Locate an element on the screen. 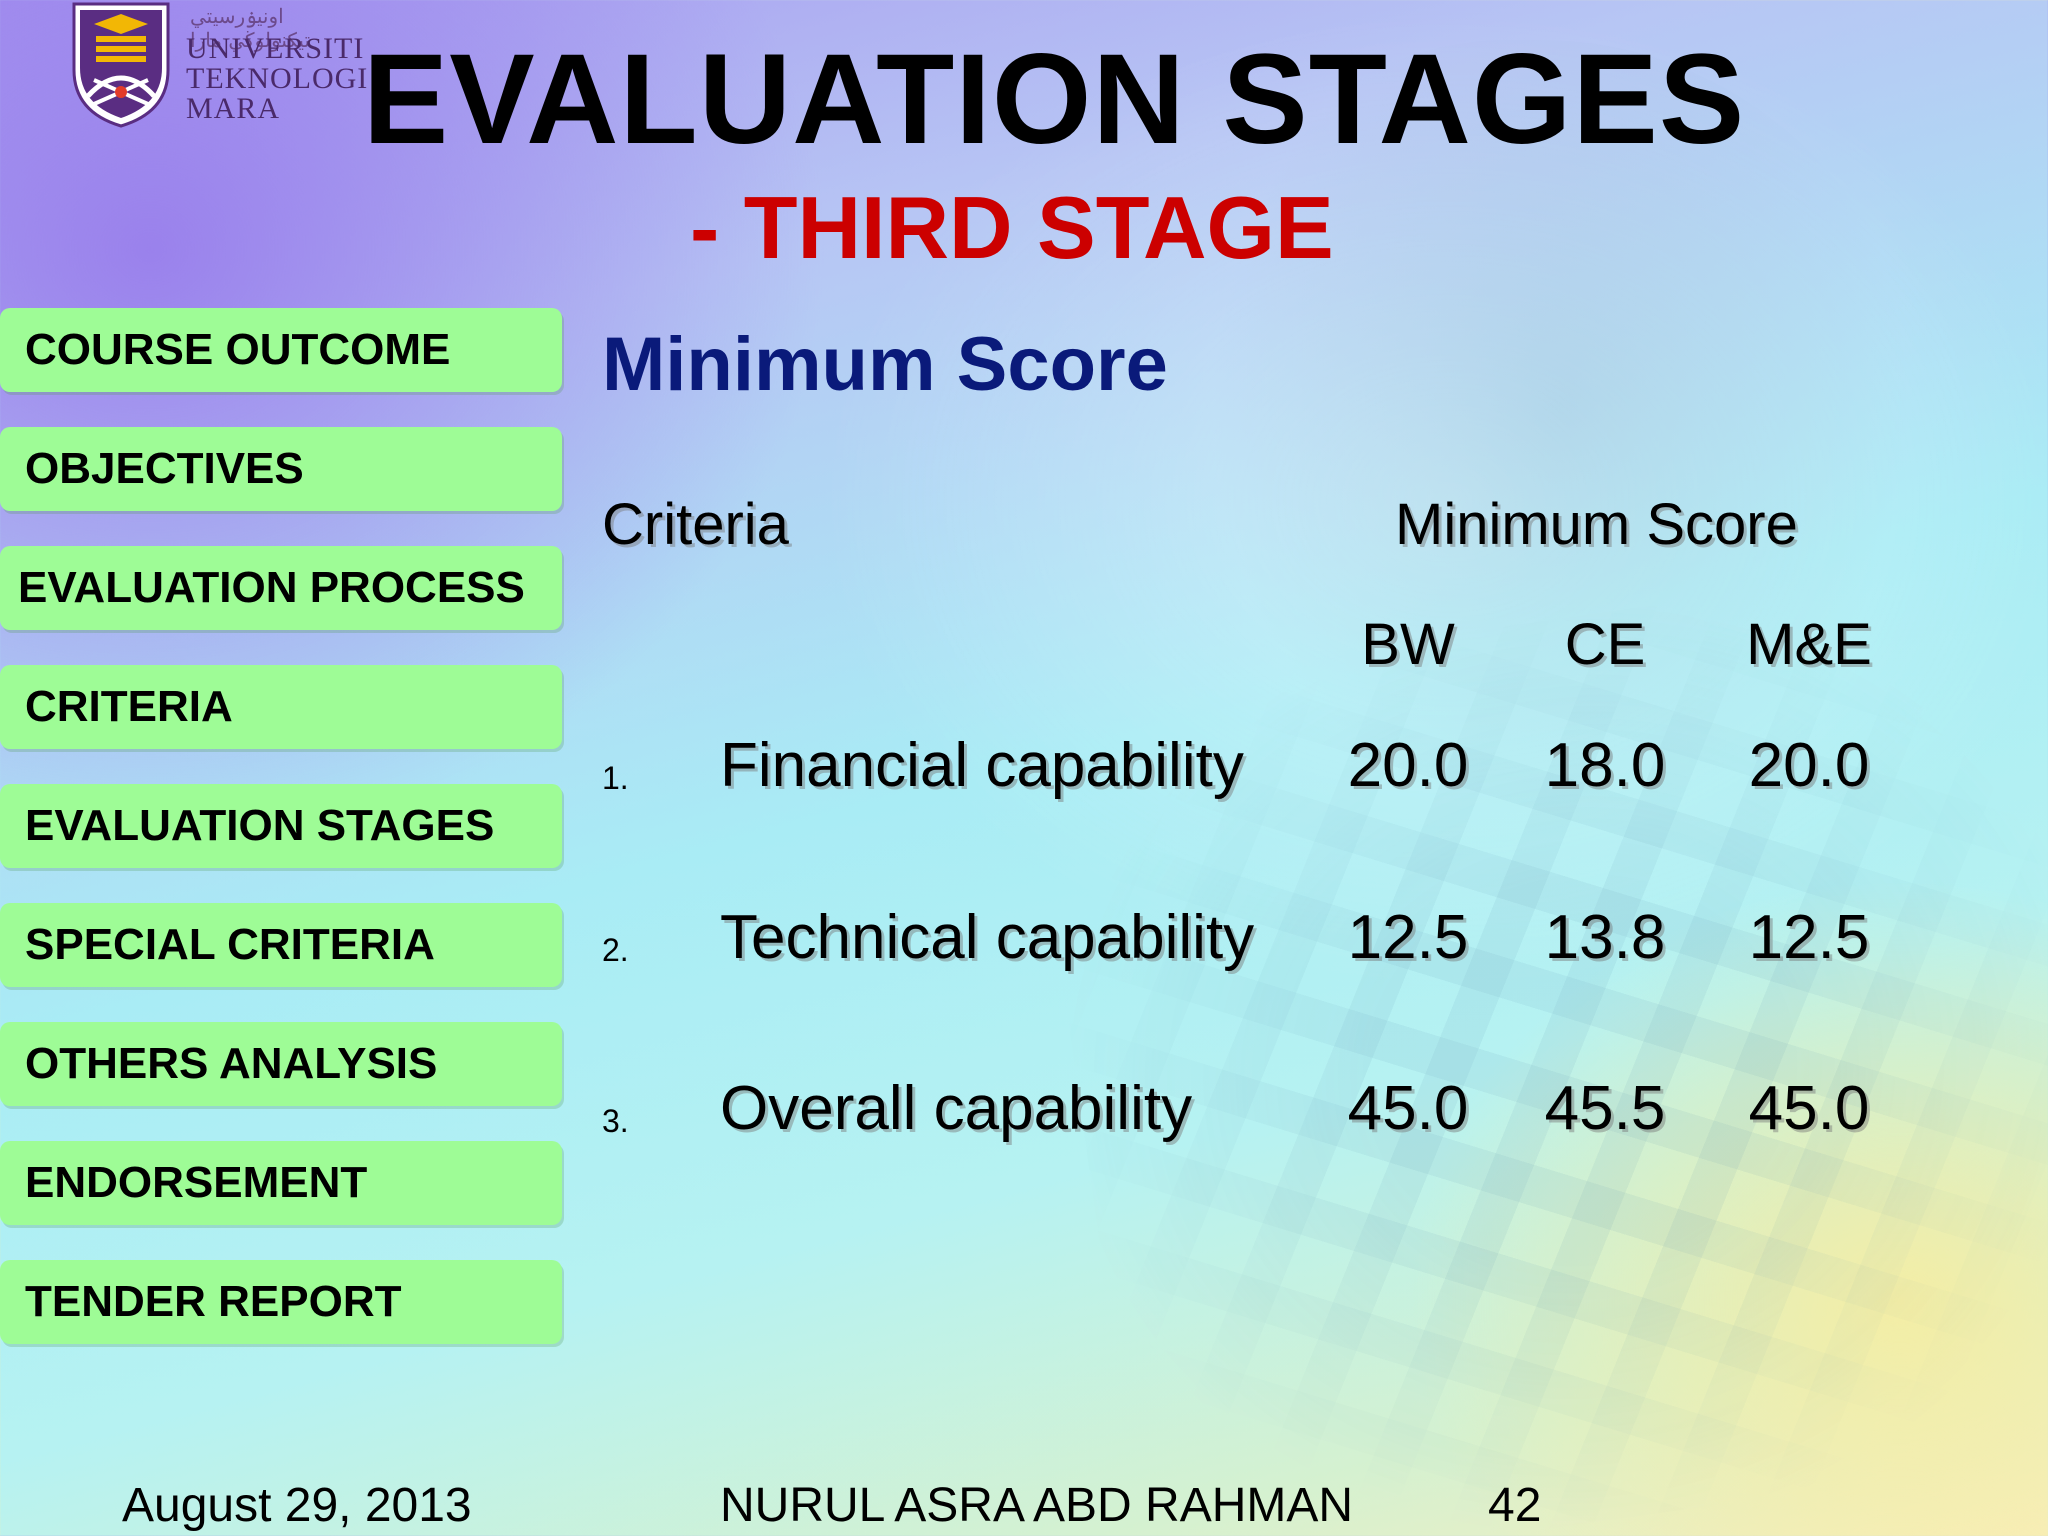 This screenshot has height=1536, width=2048. cell-overall-bw: 45.0 is located at coordinates (1408, 1108).